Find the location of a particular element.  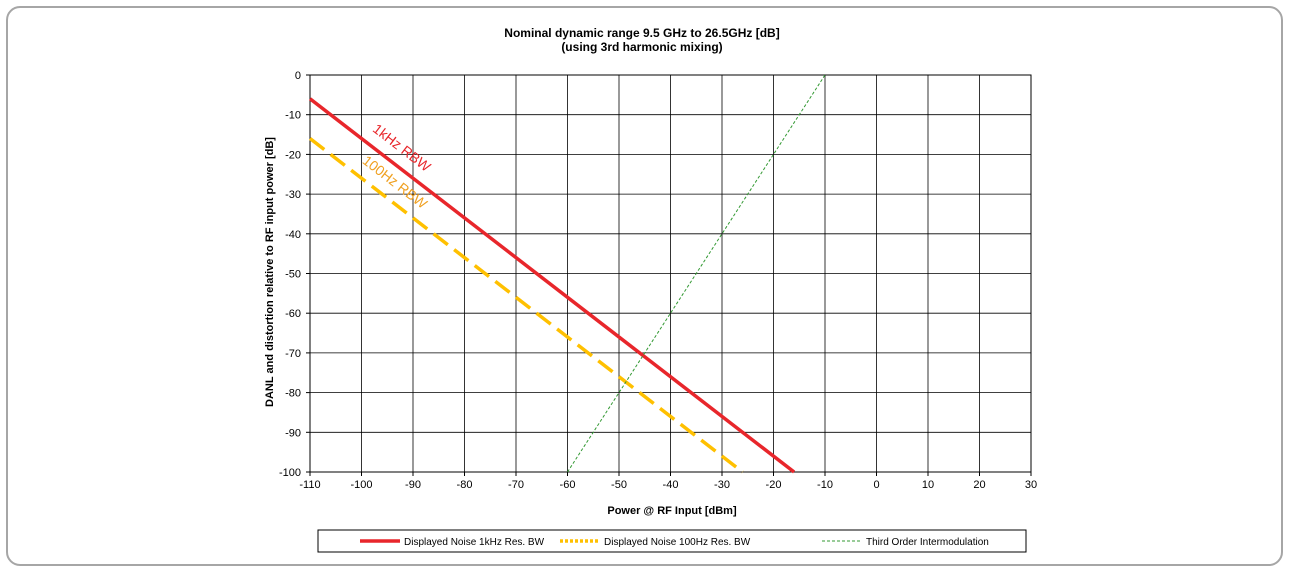

y-tick-label: -70 is located at coordinates (293, 354).